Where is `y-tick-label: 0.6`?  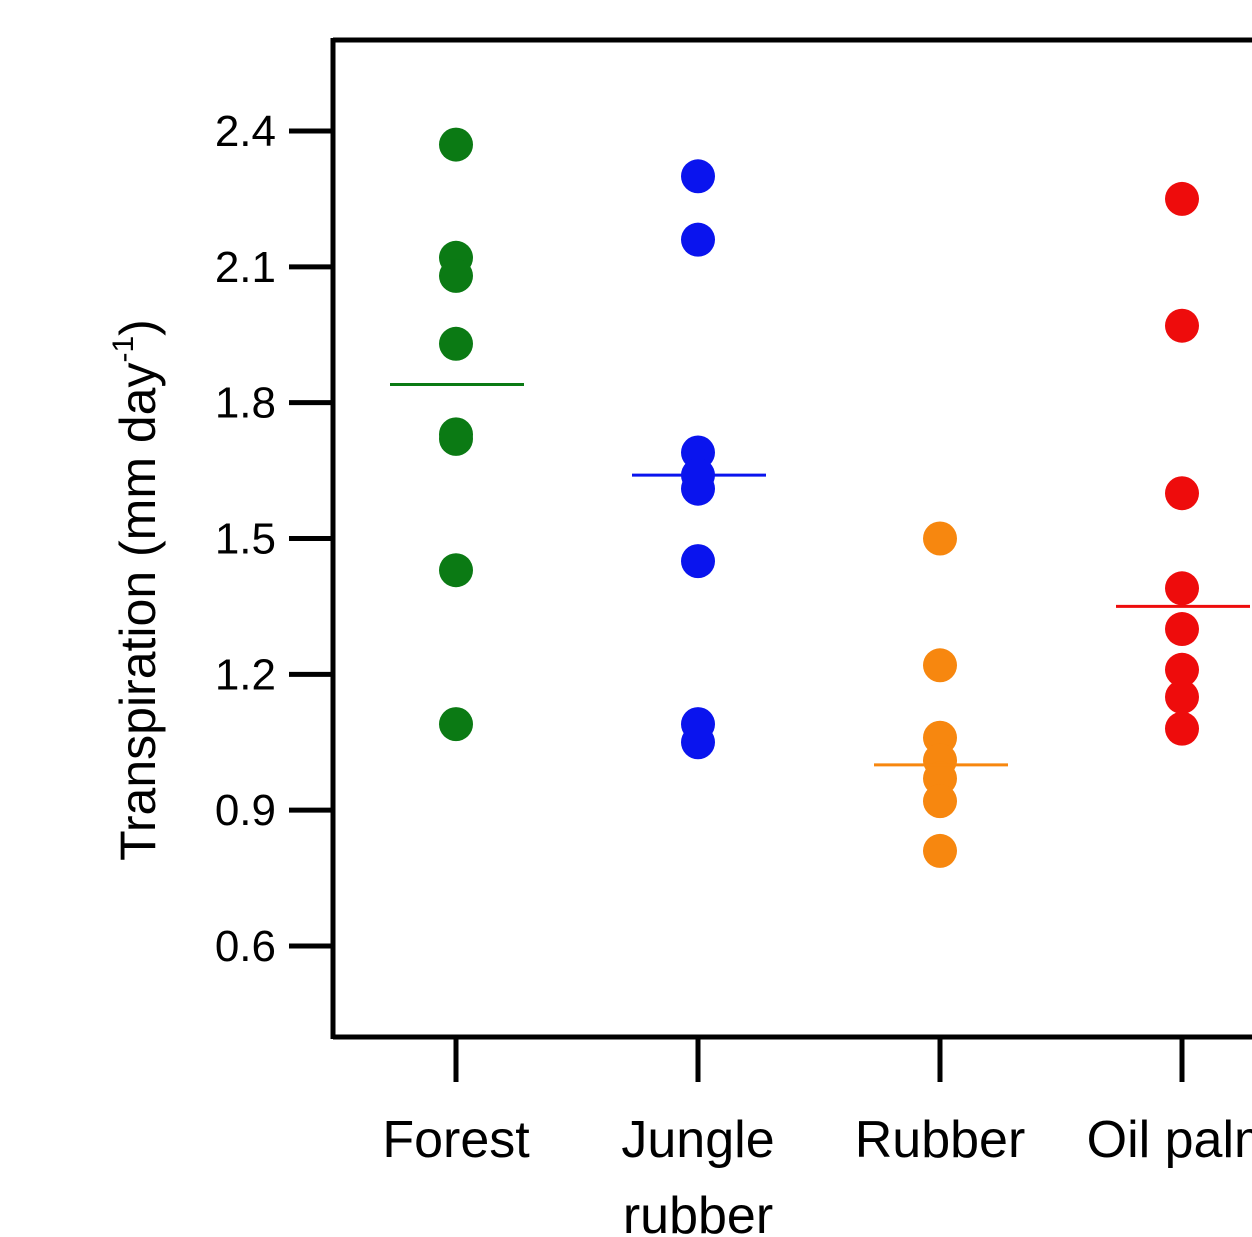 y-tick-label: 0.6 is located at coordinates (245, 946).